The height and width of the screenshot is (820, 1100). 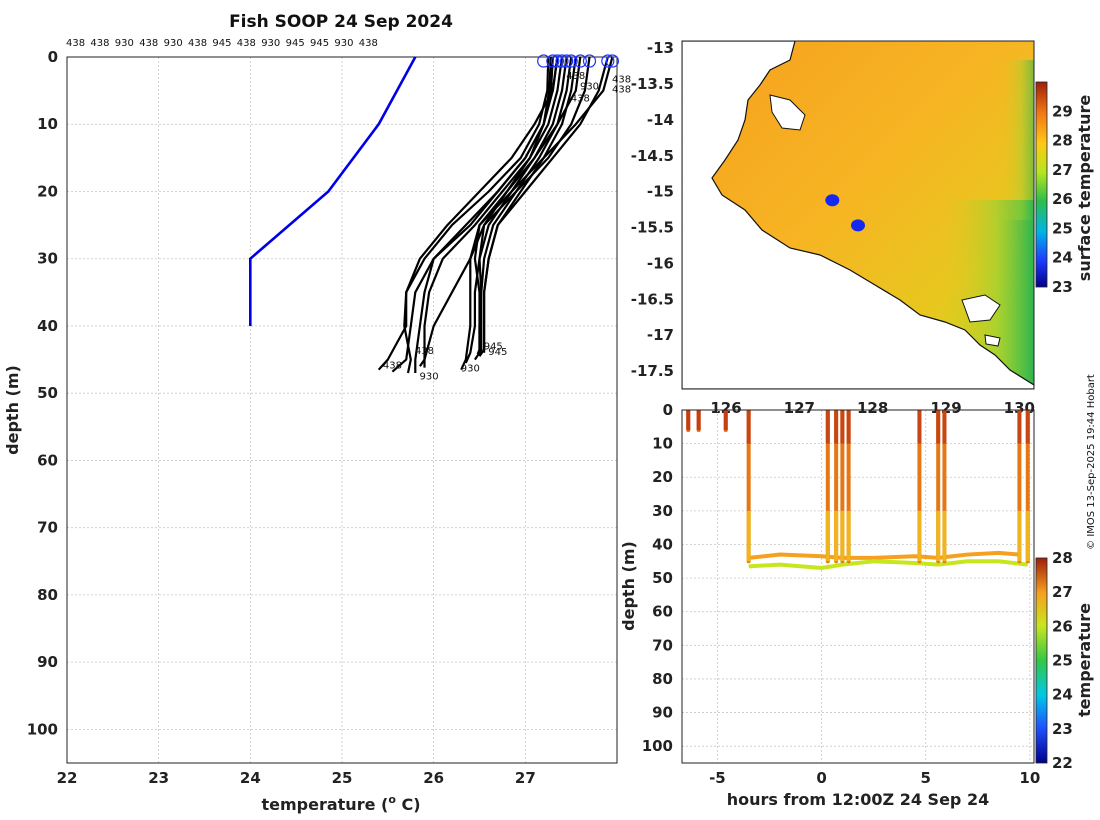 I want to click on profile-y-label: depth (m), so click(x=12, y=410).